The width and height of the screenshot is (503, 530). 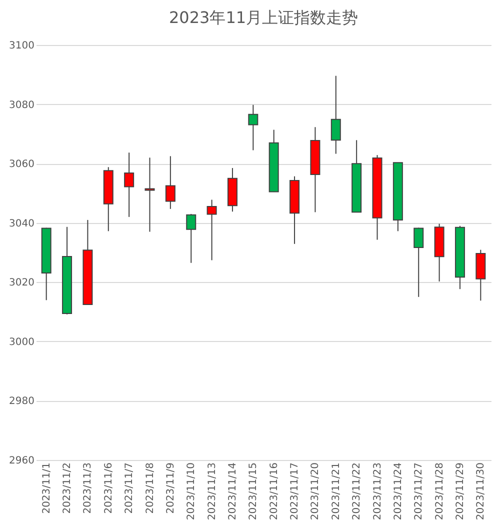 What do you see at coordinates (21, 283) in the screenshot?
I see `y-tick-label: 3020` at bounding box center [21, 283].